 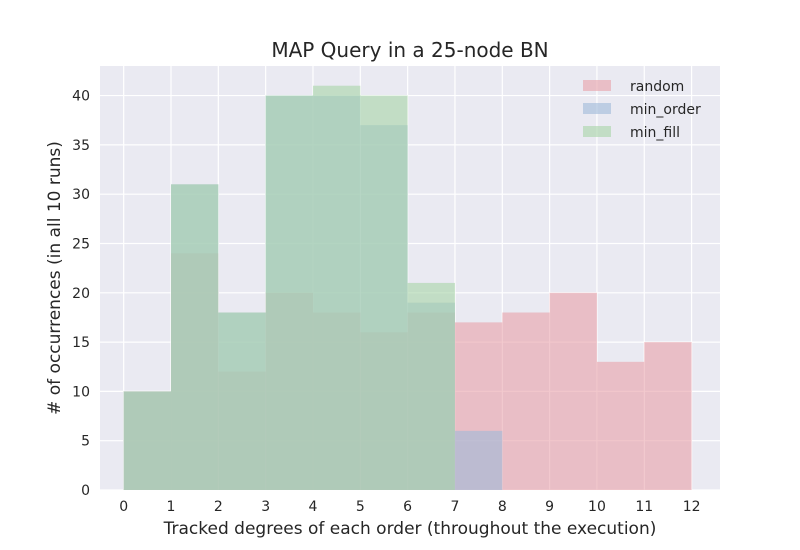 I want to click on y-tick-label: 40, so click(x=81, y=97).